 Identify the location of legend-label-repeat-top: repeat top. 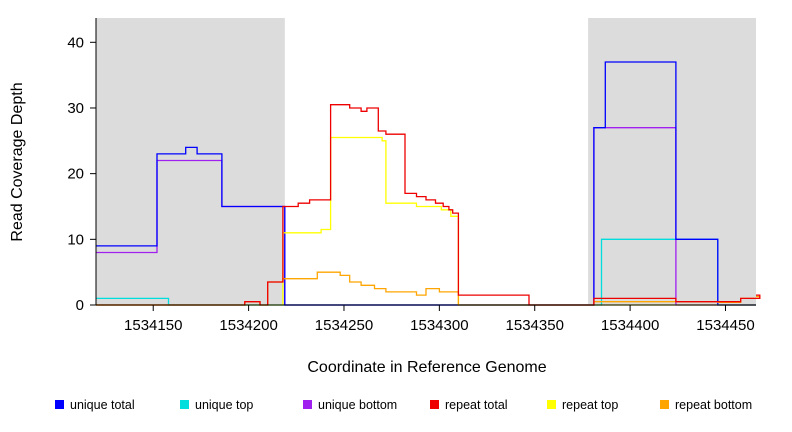
(590, 405).